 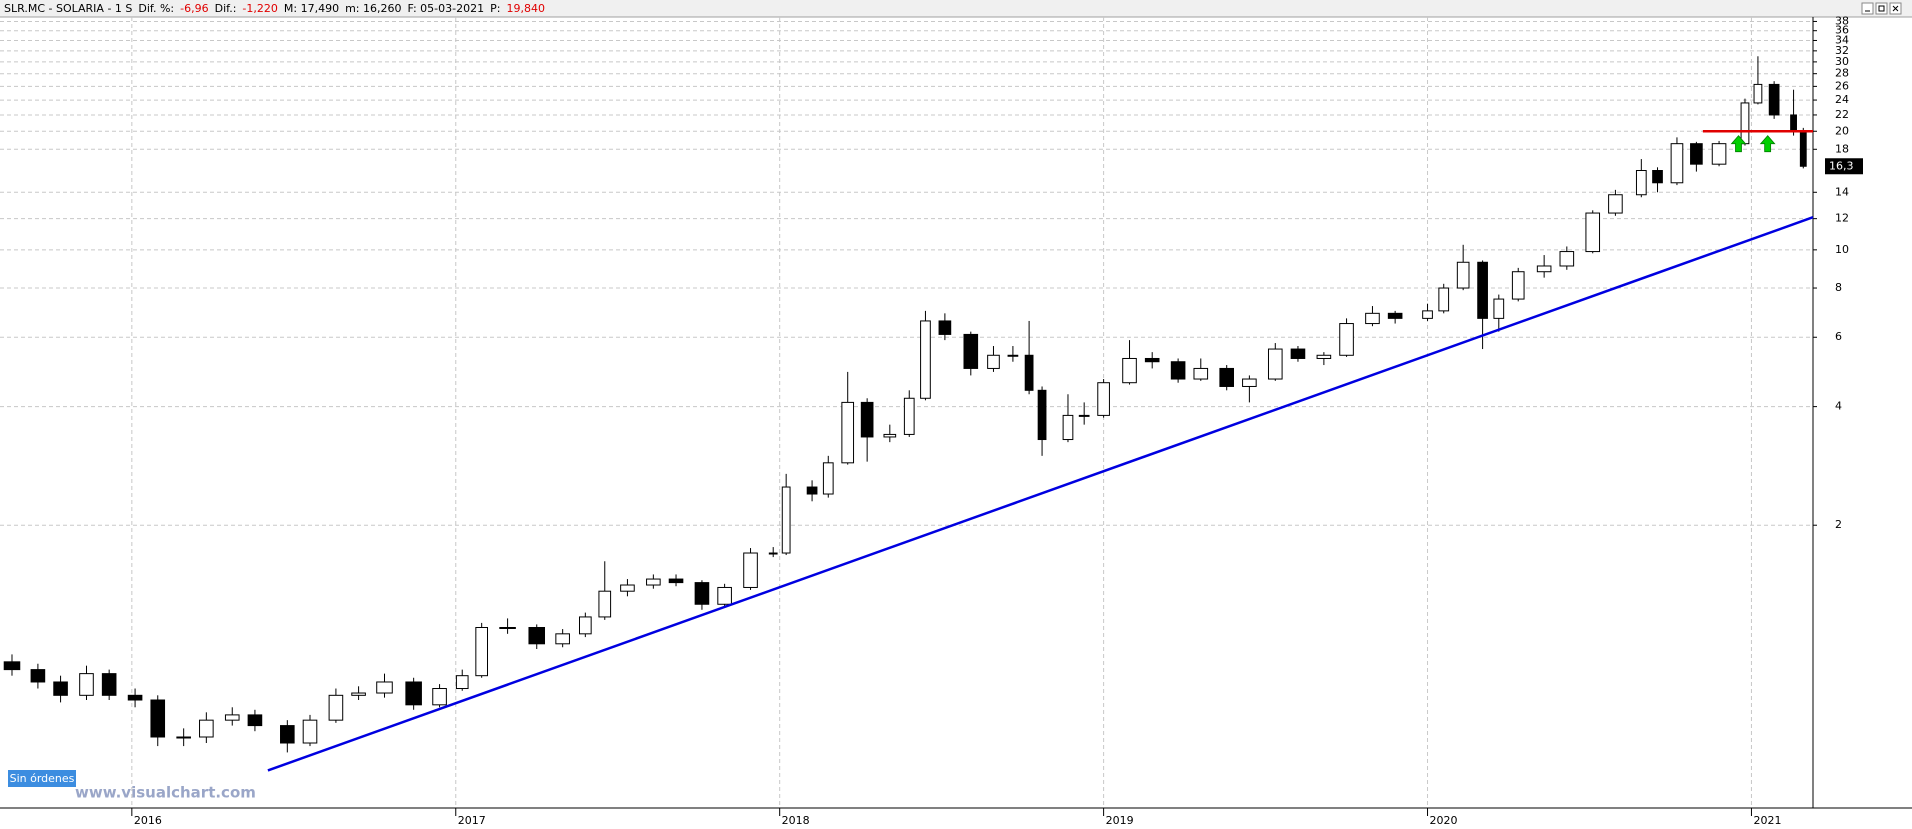 What do you see at coordinates (148, 820) in the screenshot?
I see `x-tick-label: 2016` at bounding box center [148, 820].